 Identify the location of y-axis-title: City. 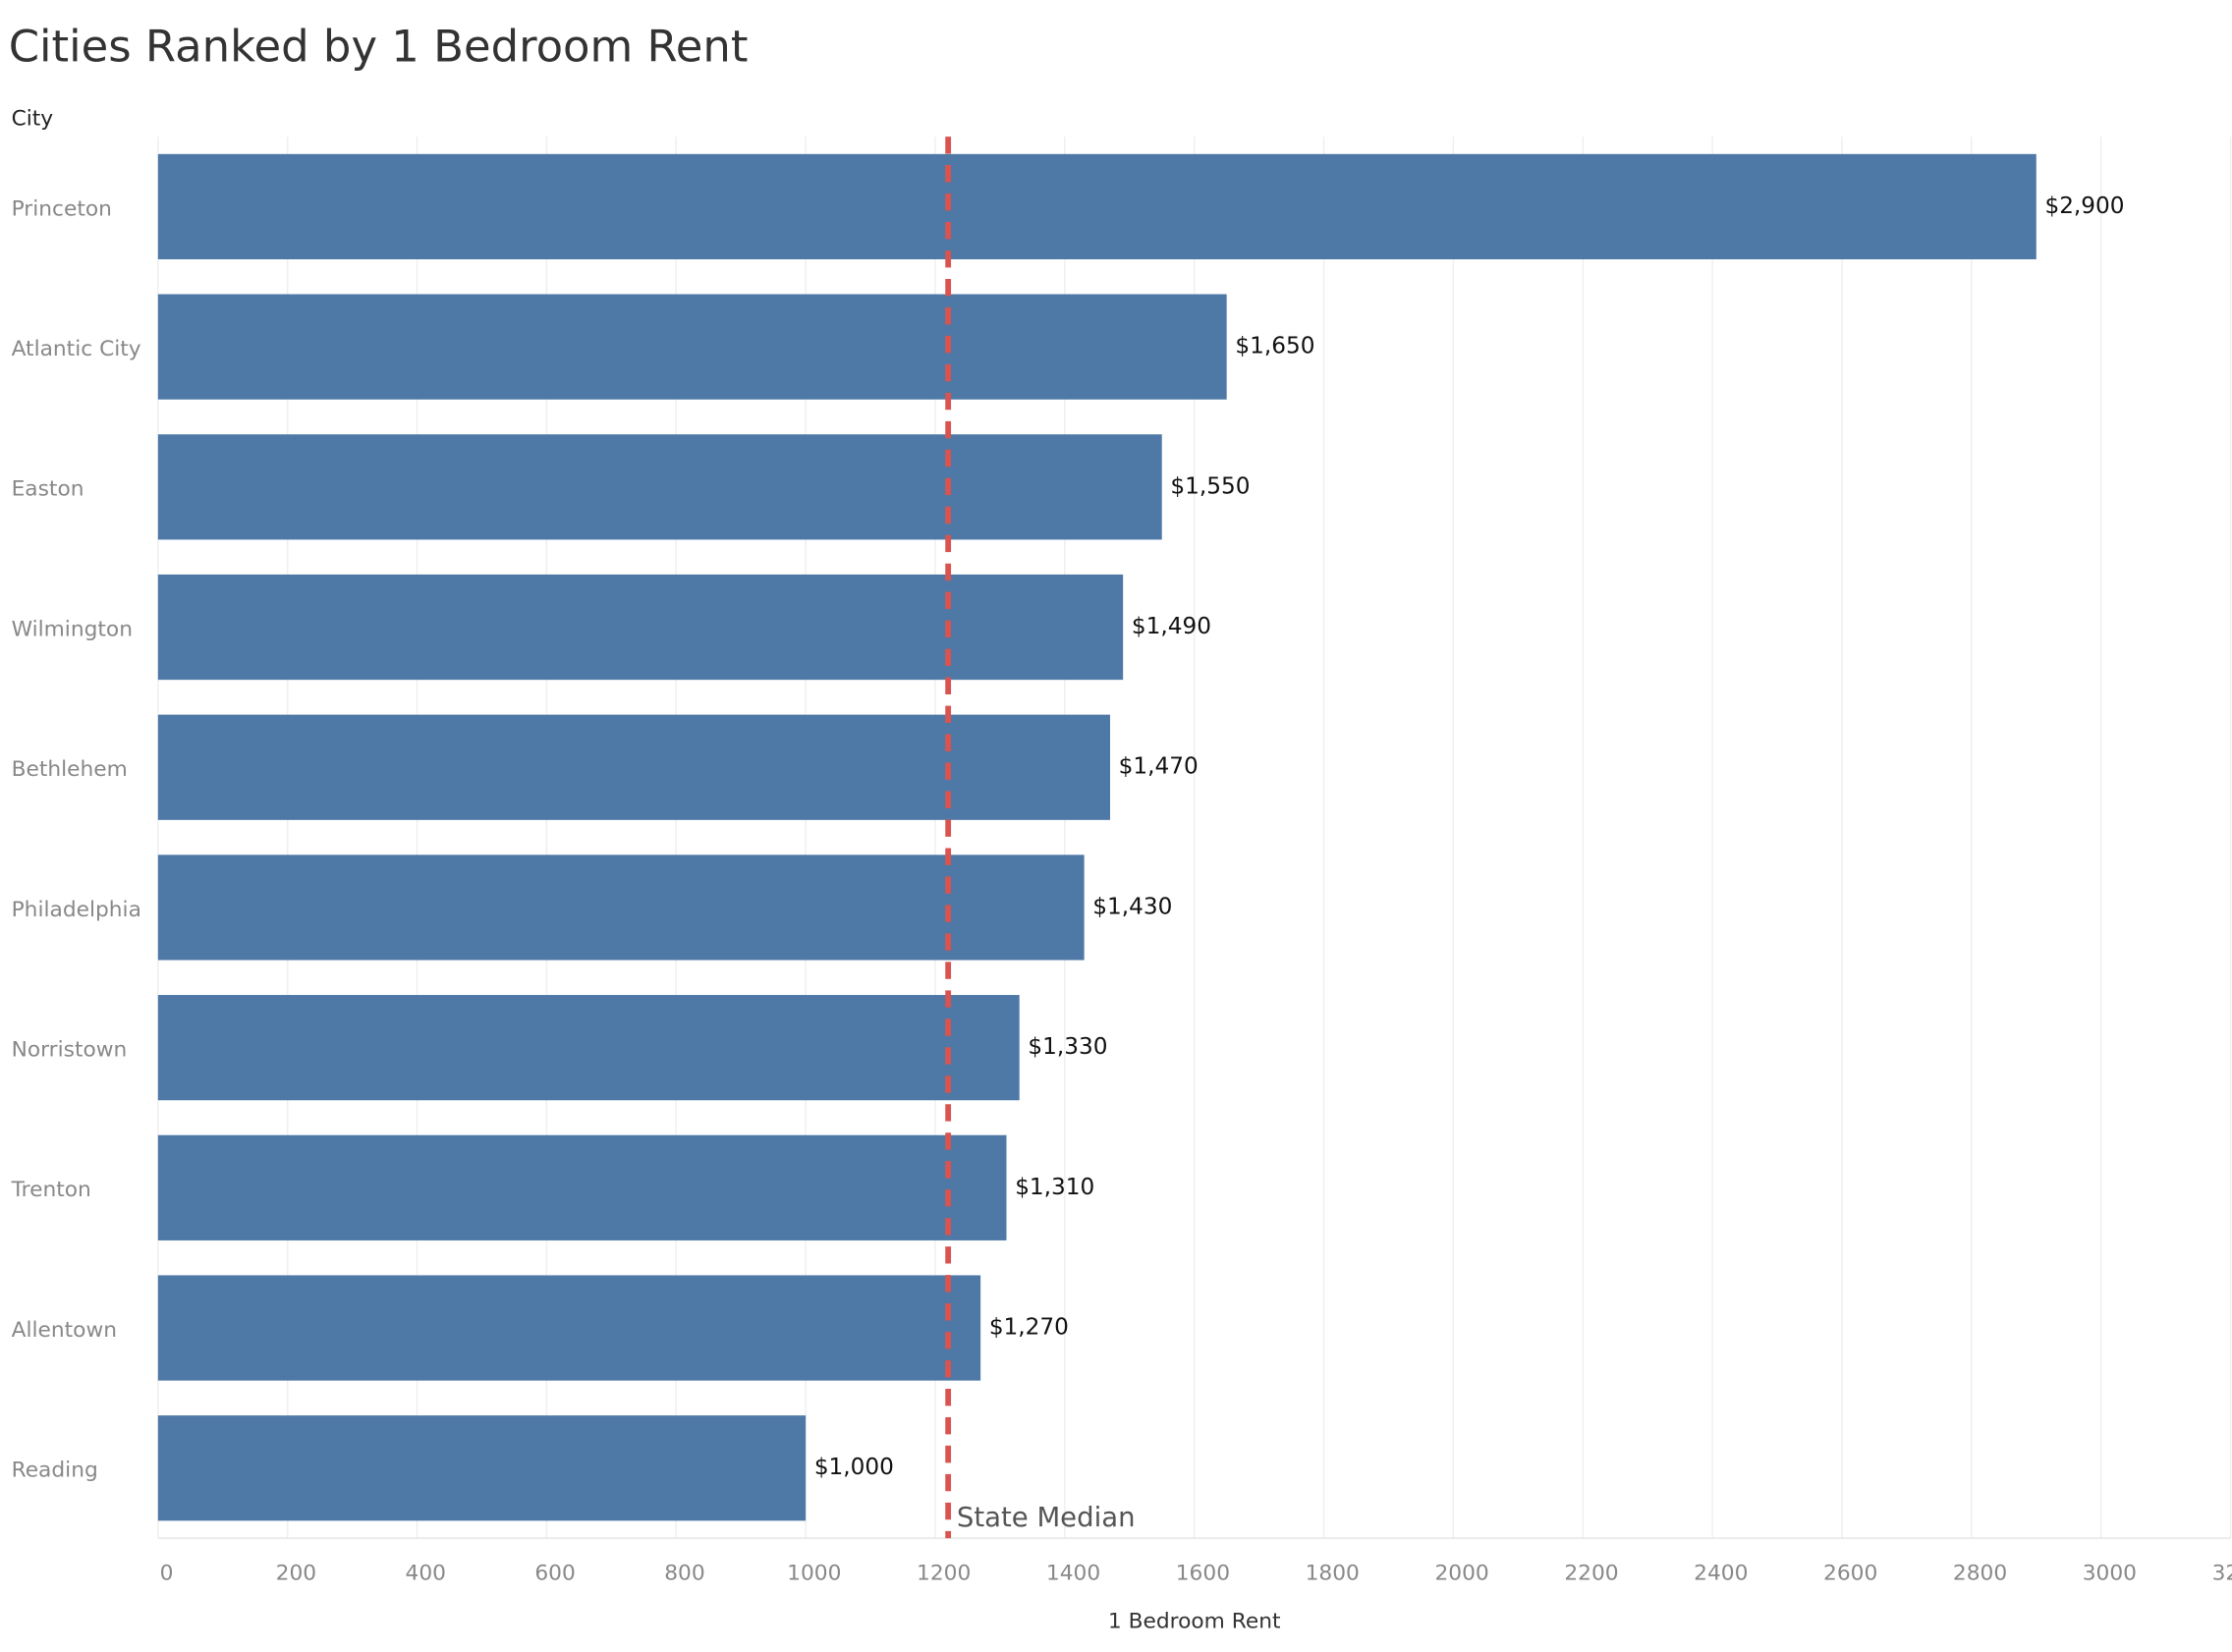
(33, 119).